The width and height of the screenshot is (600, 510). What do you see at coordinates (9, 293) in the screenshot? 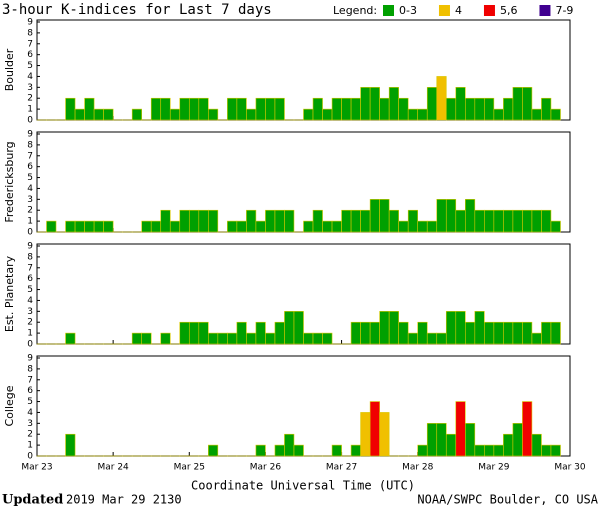
I see `panel-label: Est. Planetary` at bounding box center [9, 293].